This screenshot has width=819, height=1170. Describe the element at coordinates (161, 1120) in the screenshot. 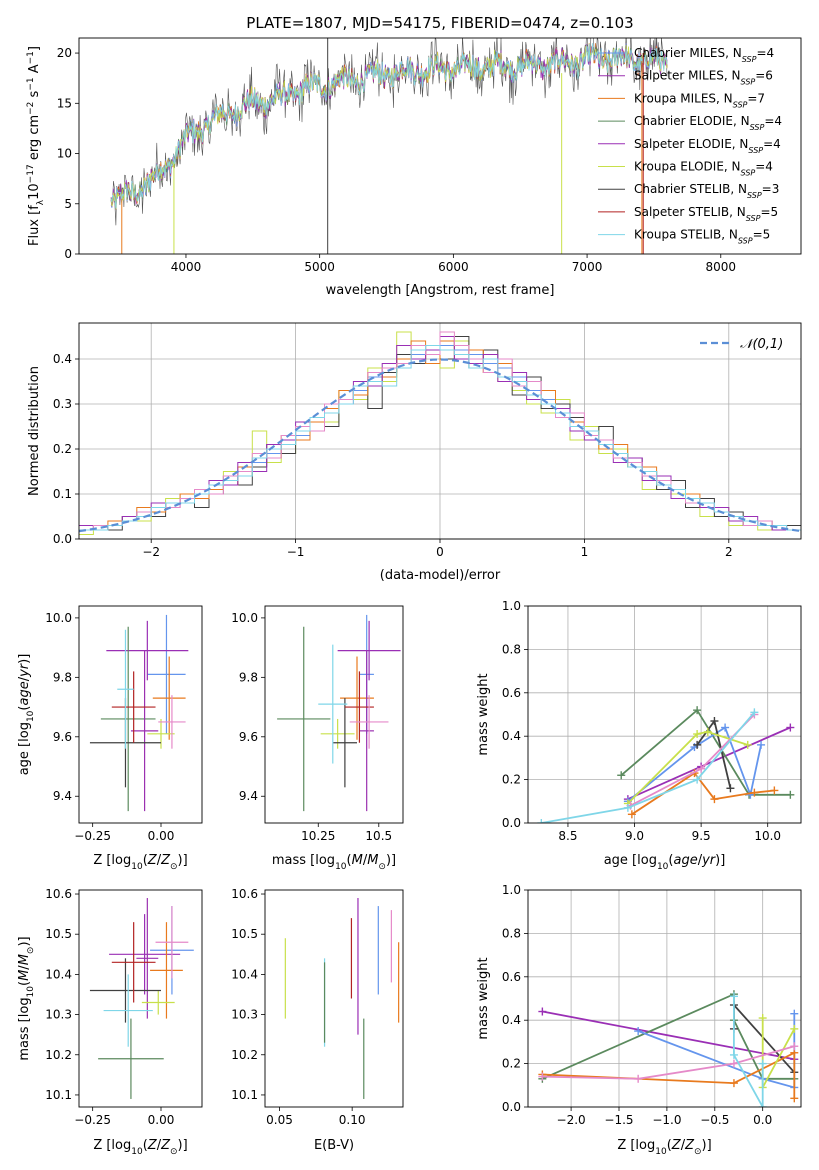

I see `x-tick-label: 0.00` at that location.